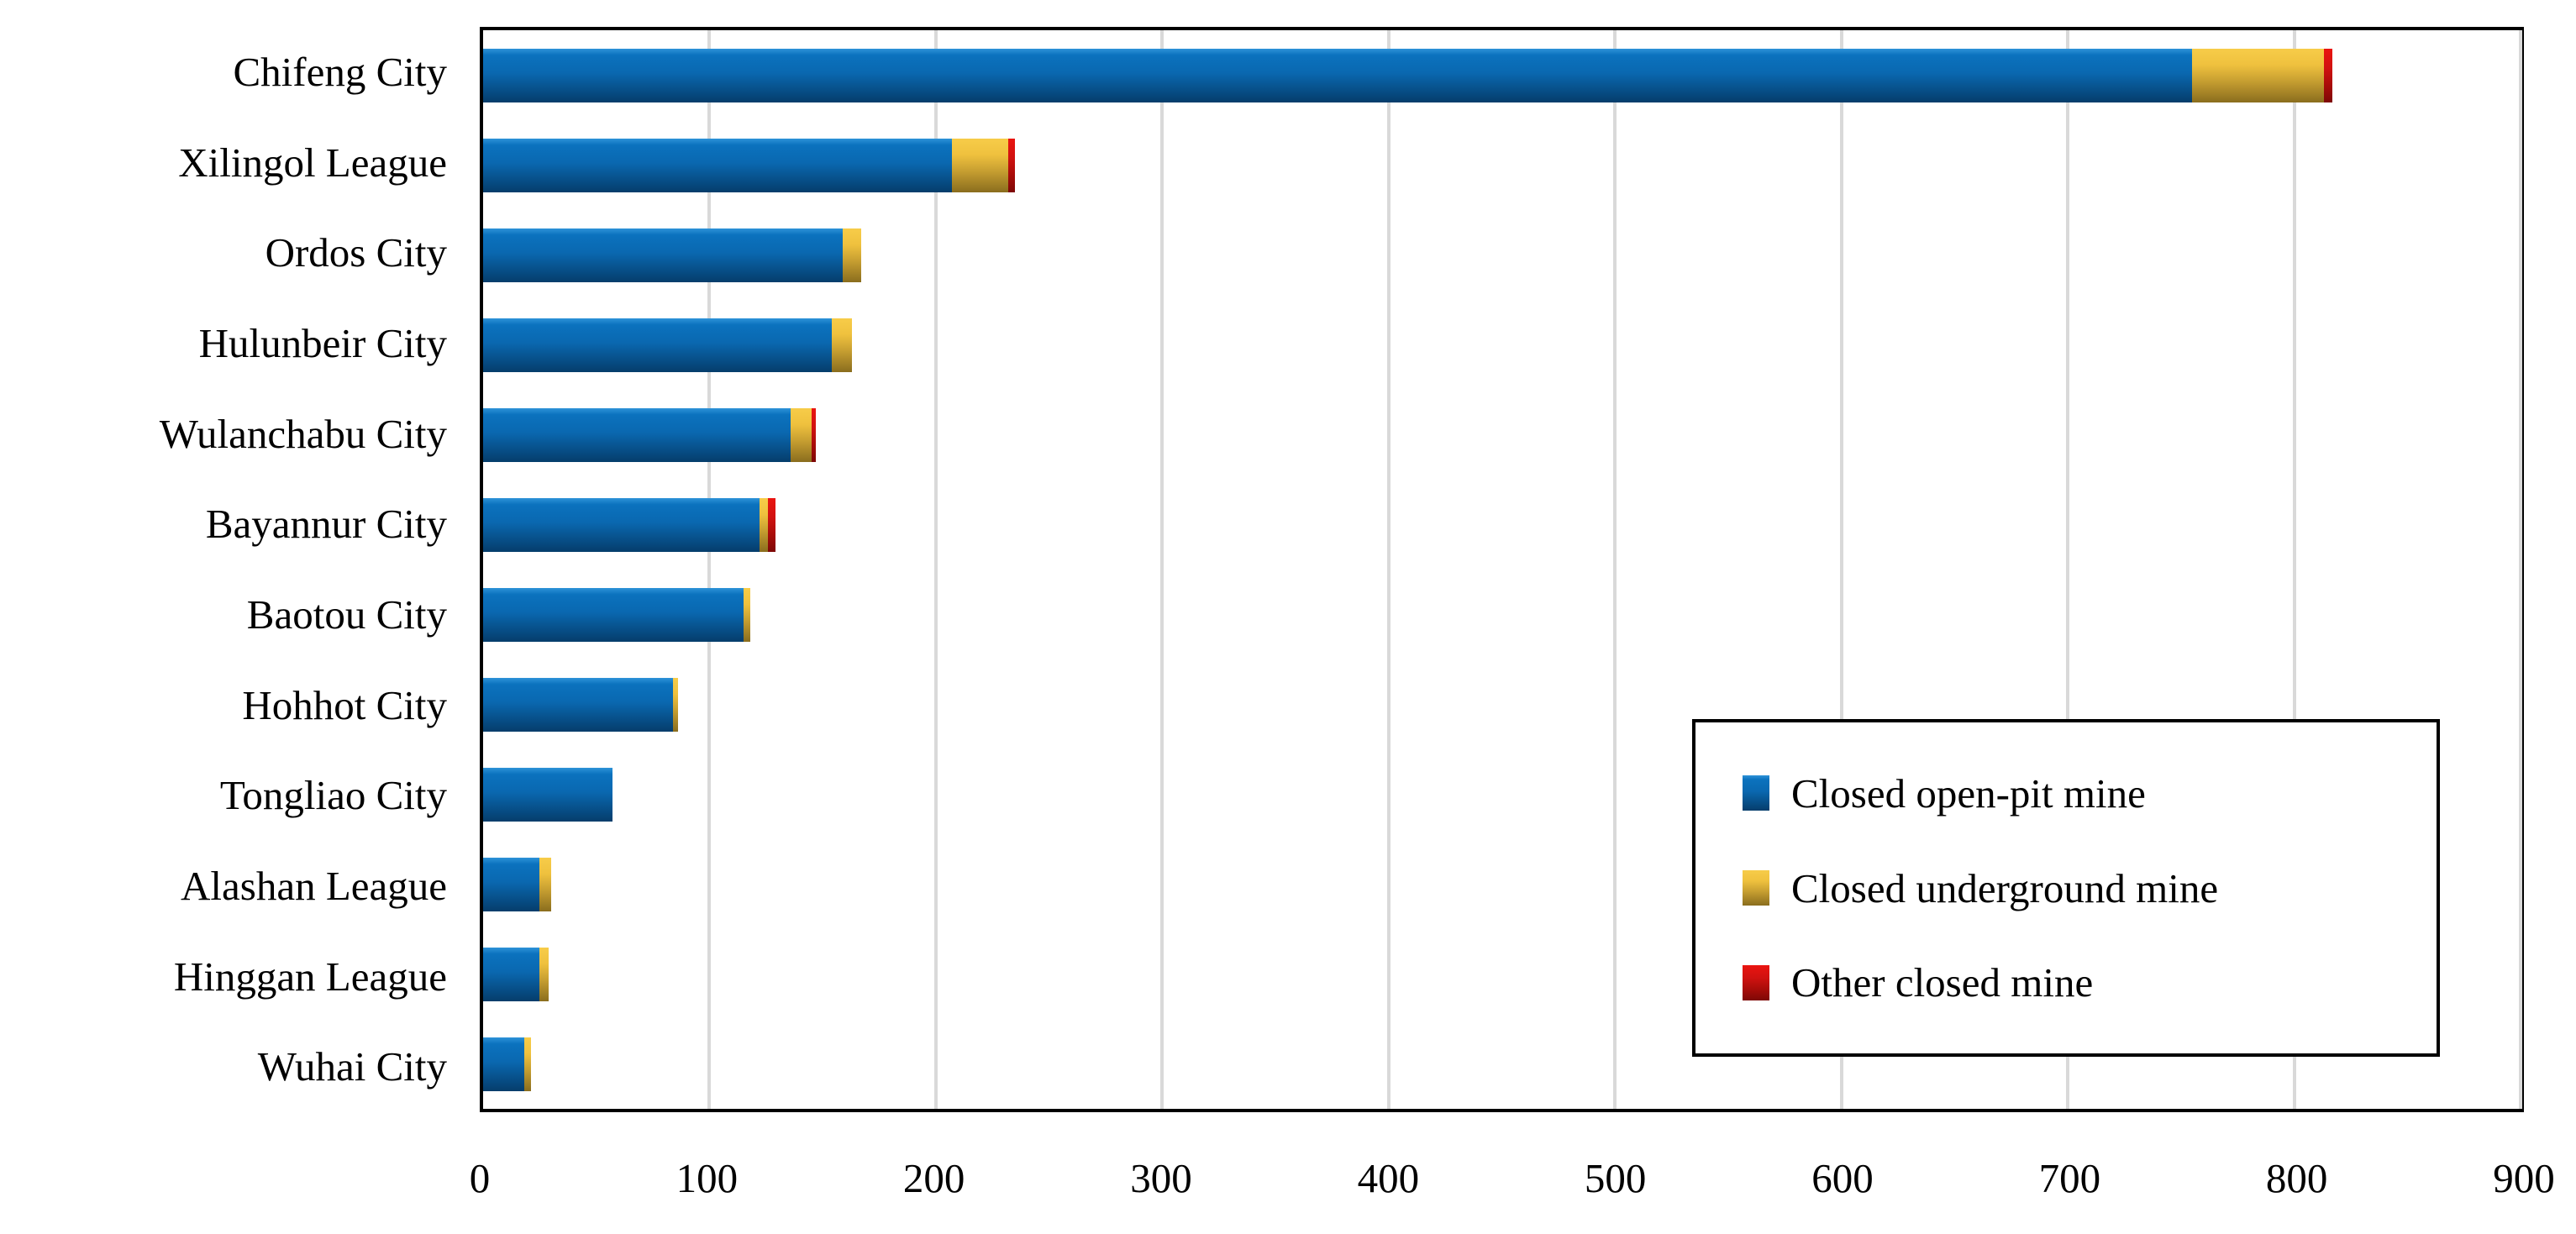  I want to click on category-label: Baotou City, so click(346, 615).